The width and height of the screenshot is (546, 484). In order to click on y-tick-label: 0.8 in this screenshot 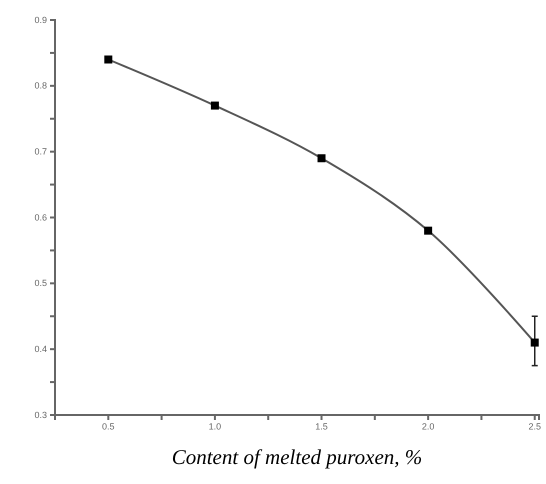, I will do `click(40, 85)`.